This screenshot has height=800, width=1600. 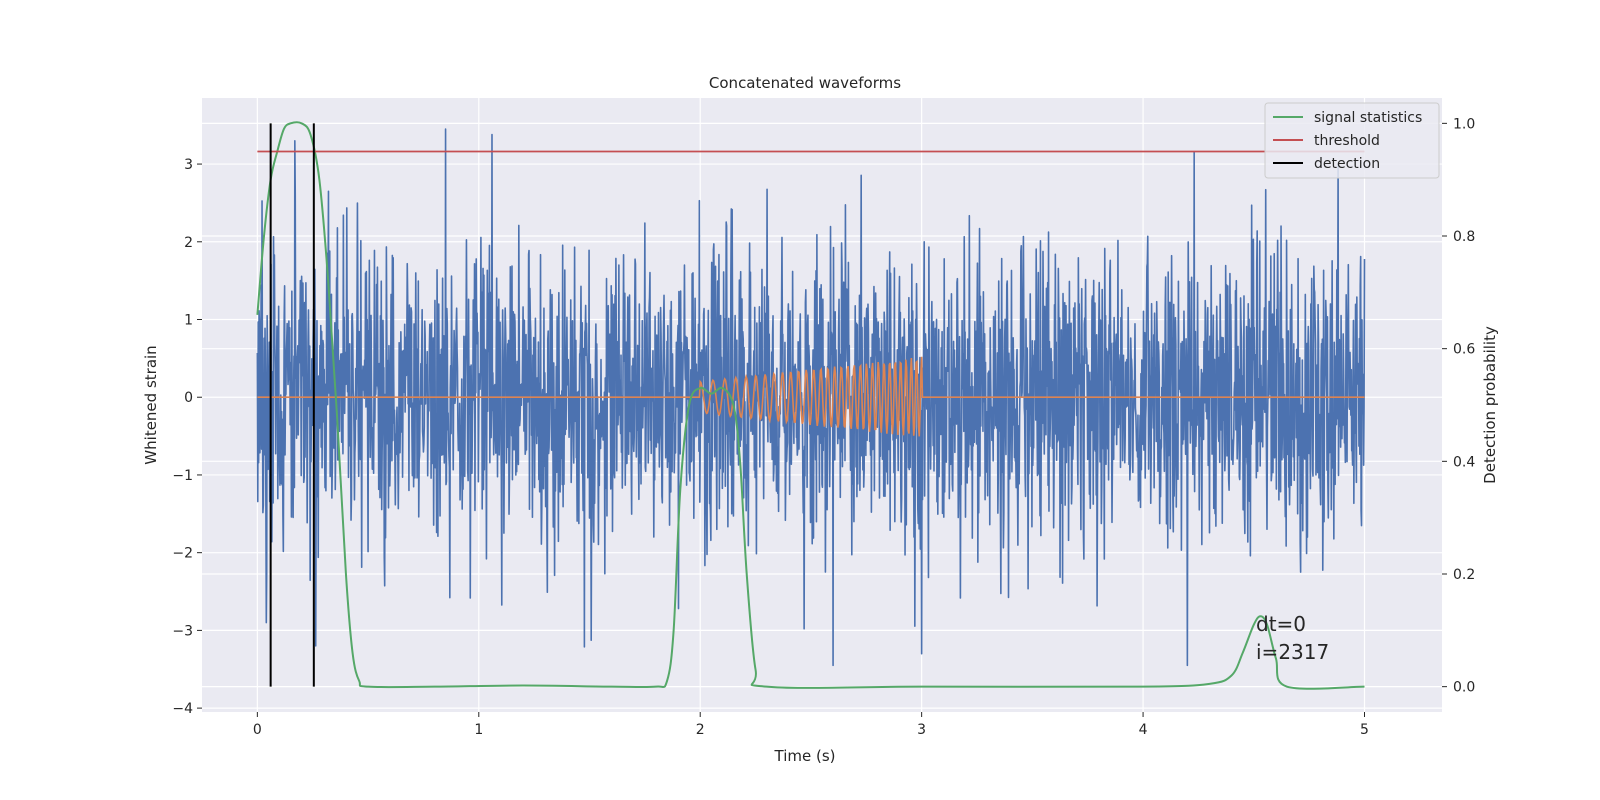 What do you see at coordinates (151, 404) in the screenshot?
I see `y-axis-label: Whitened strain` at bounding box center [151, 404].